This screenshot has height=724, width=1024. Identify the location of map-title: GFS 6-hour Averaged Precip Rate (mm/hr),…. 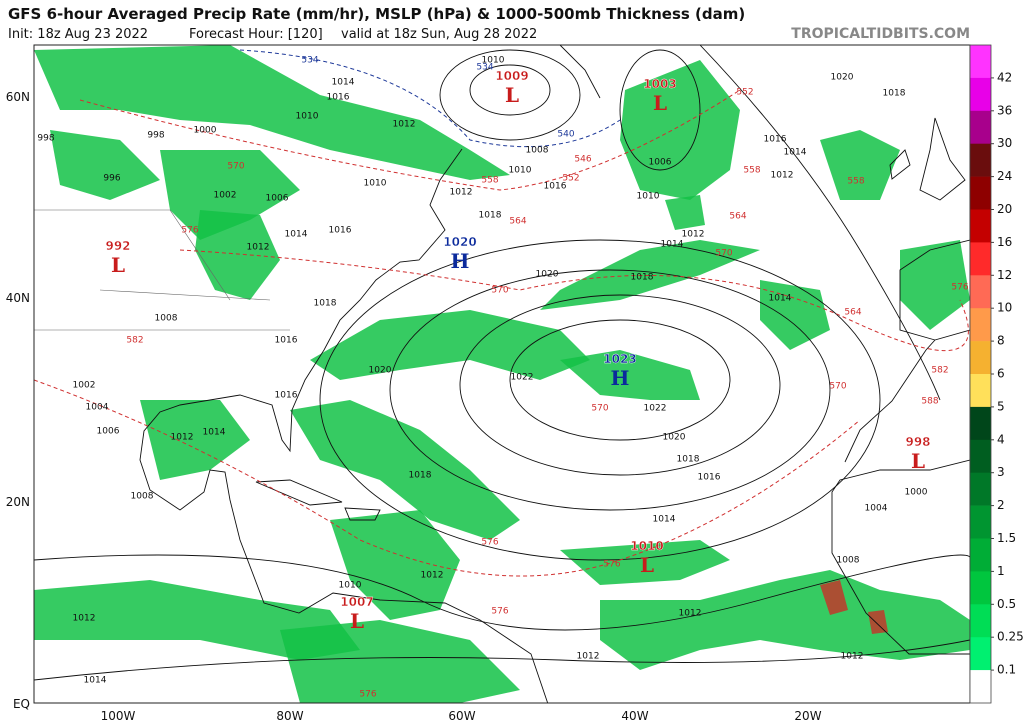
(376, 14).